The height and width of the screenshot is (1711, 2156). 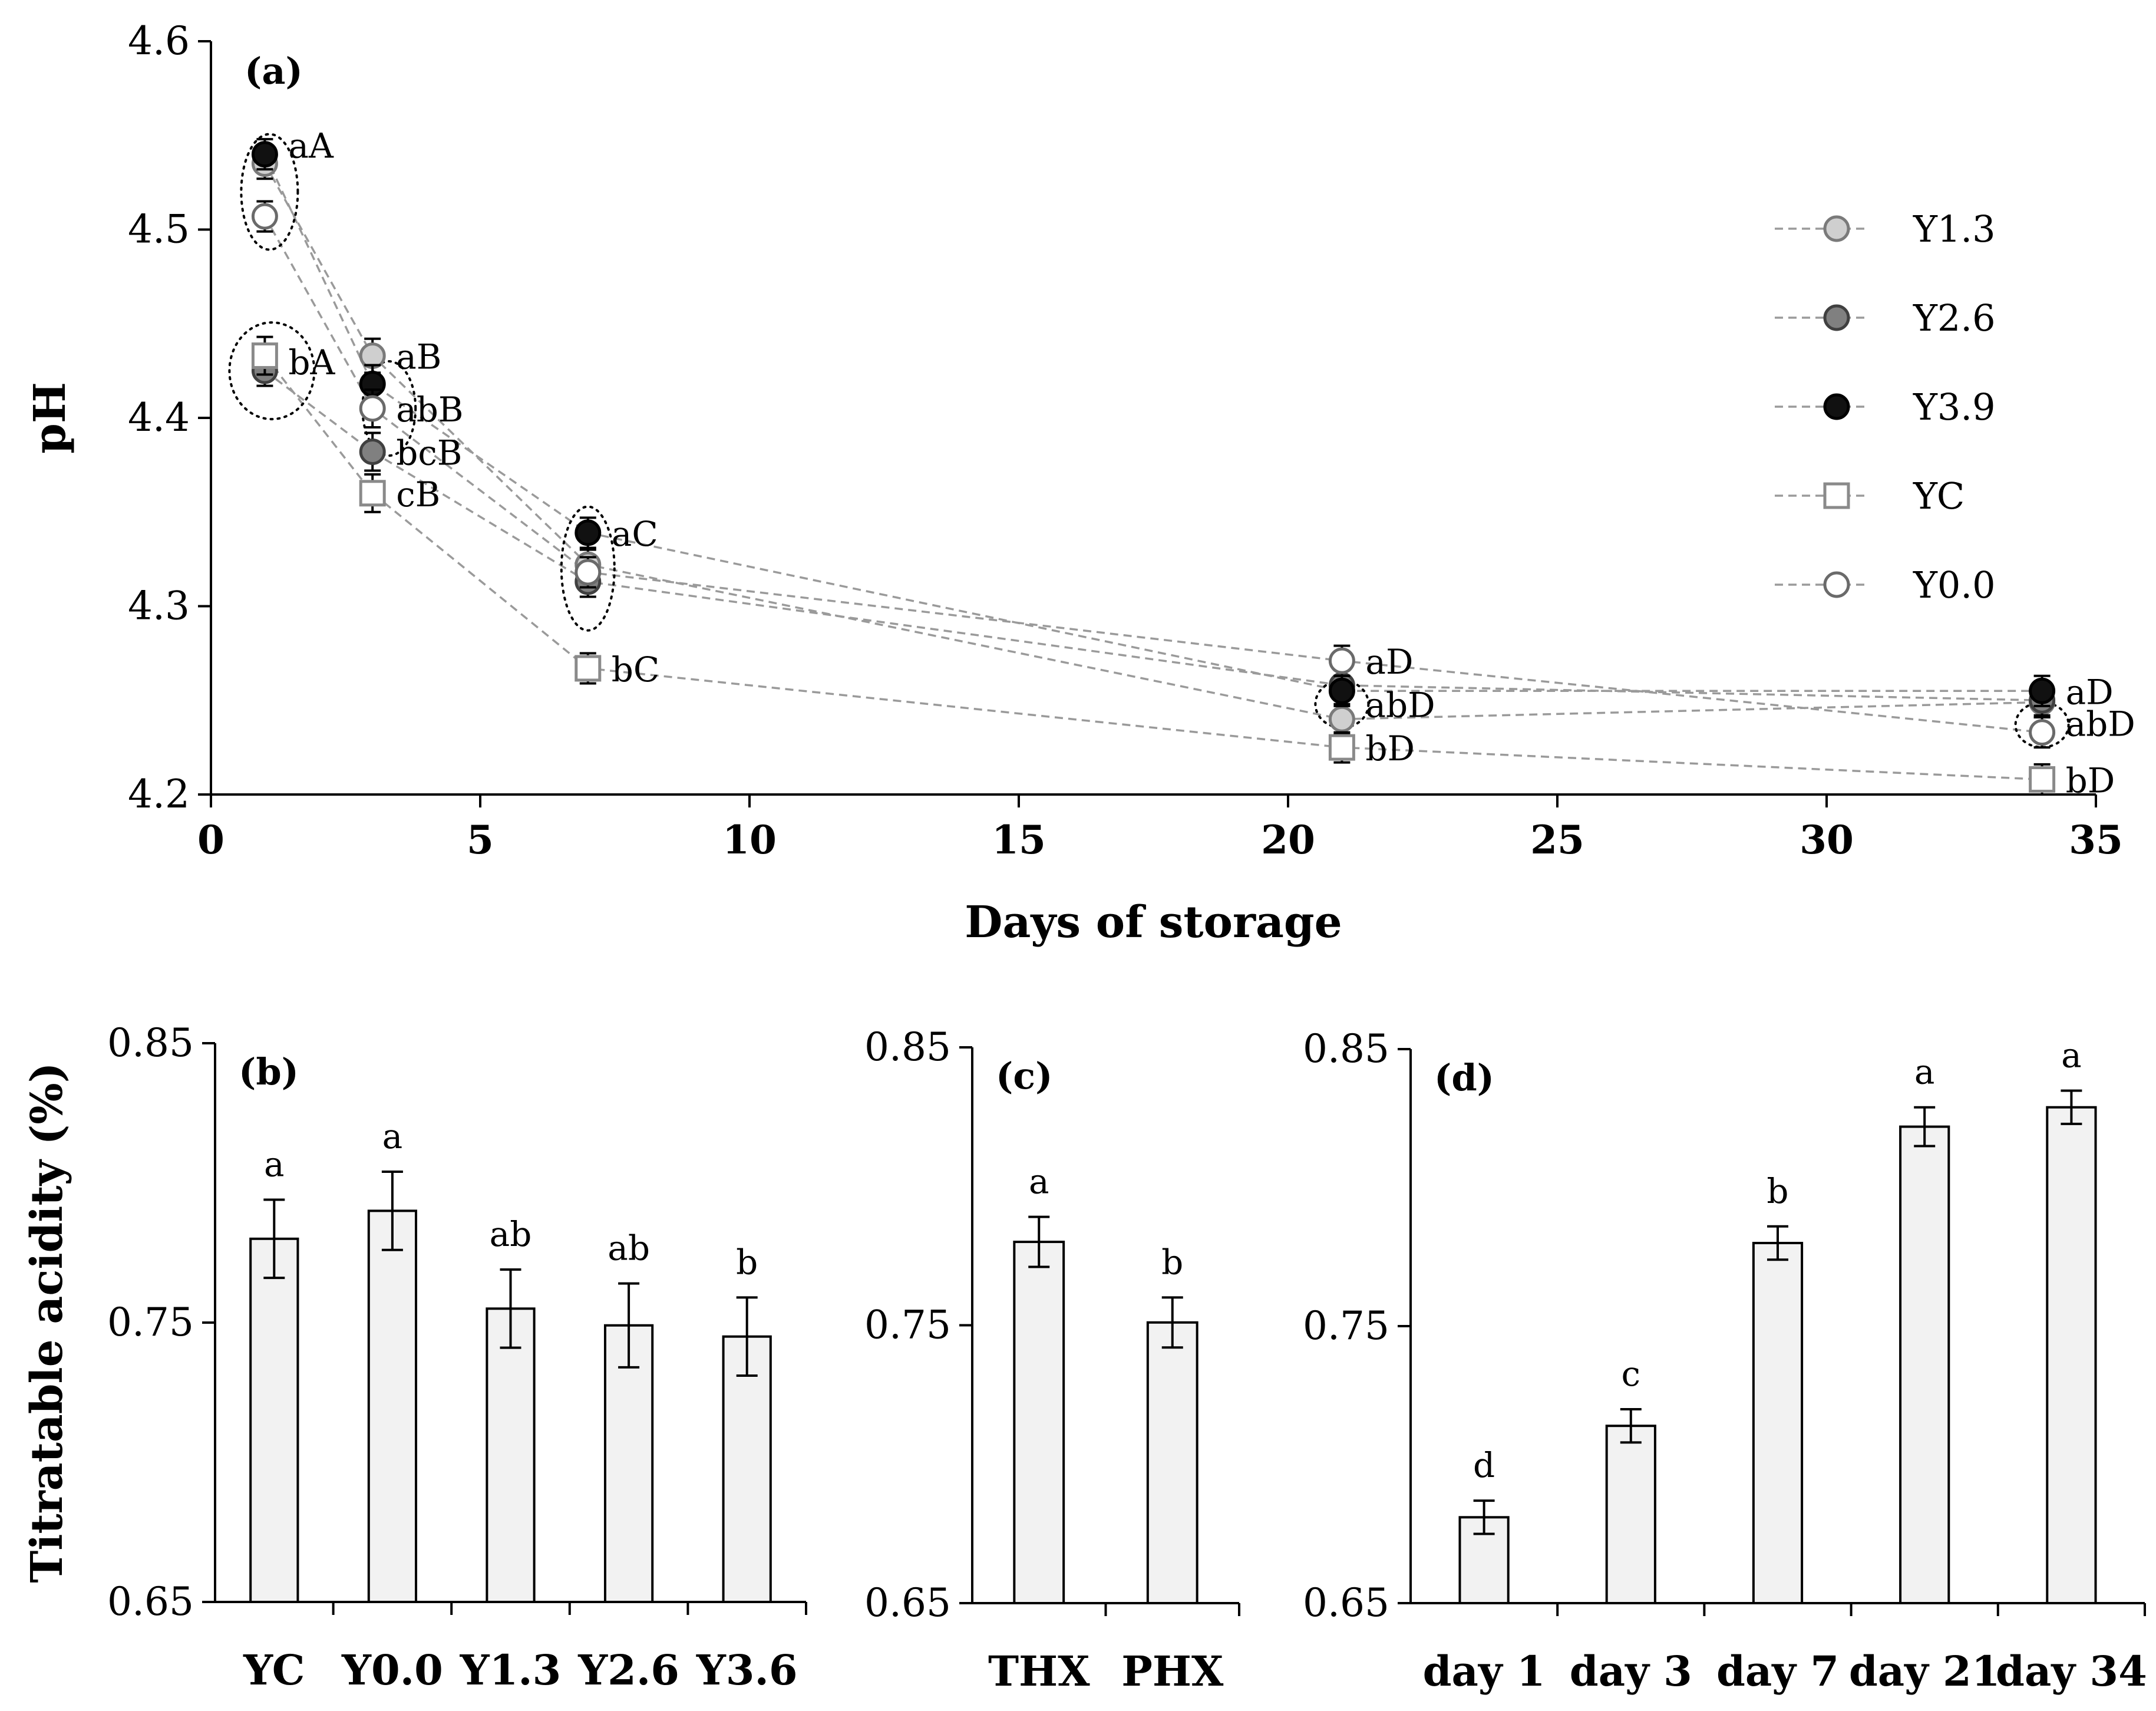 I want to click on x-category-label: YC, so click(x=274, y=1670).